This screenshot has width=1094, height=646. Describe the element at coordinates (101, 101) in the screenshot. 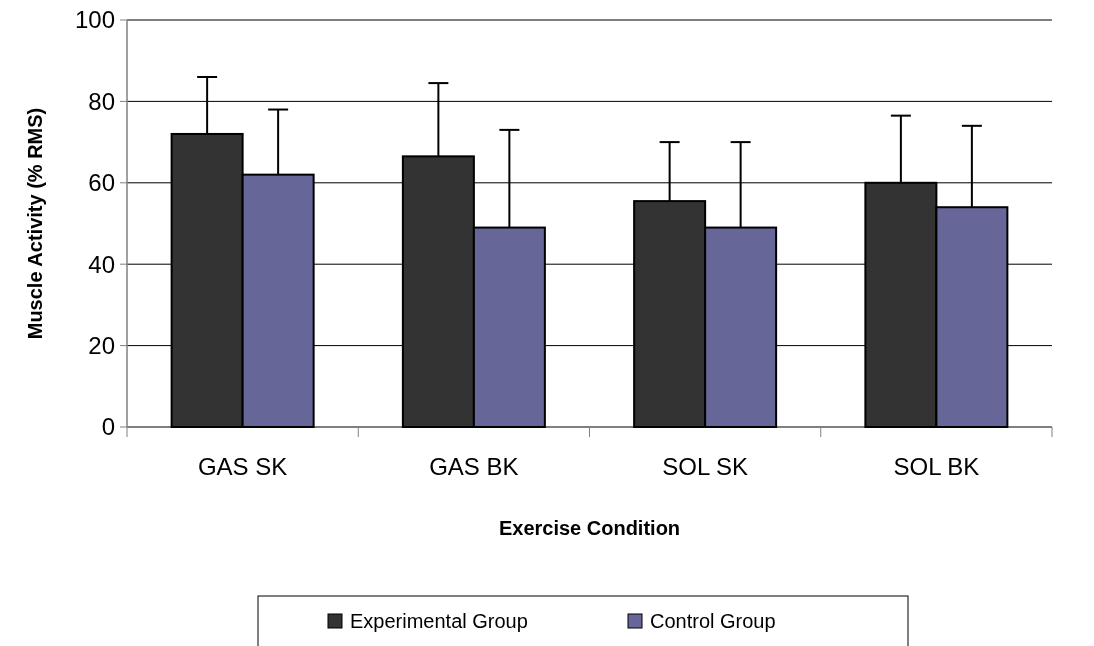

I see `y-tick-label: 80` at that location.